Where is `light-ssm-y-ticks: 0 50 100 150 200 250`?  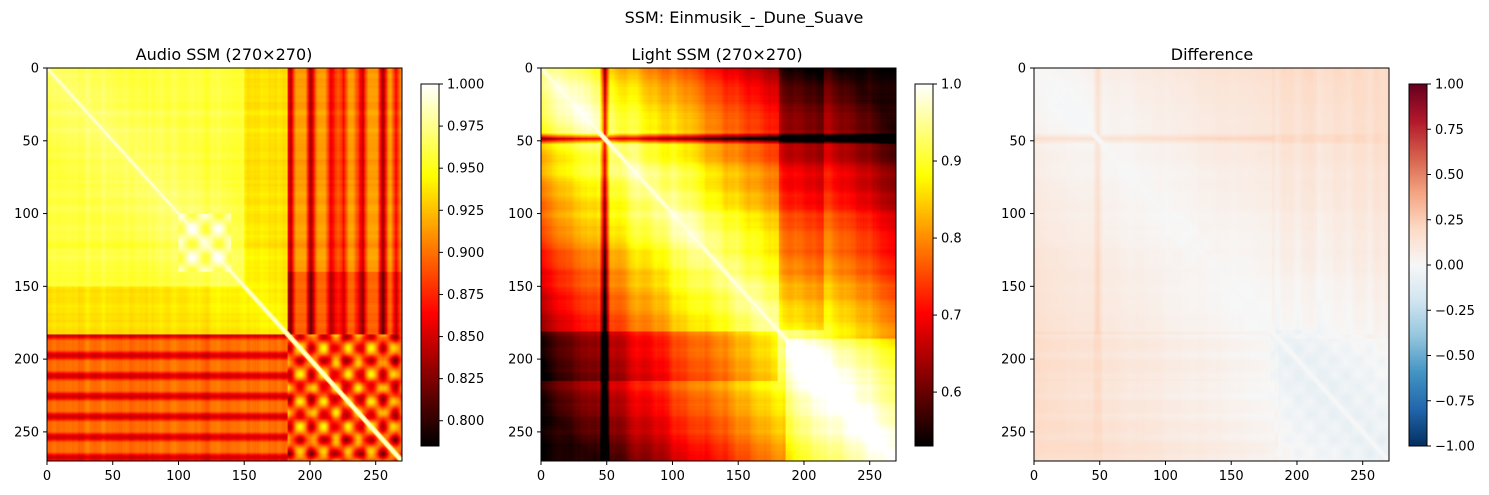 light-ssm-y-ticks: 0 50 100 150 200 250 is located at coordinates (524, 251).